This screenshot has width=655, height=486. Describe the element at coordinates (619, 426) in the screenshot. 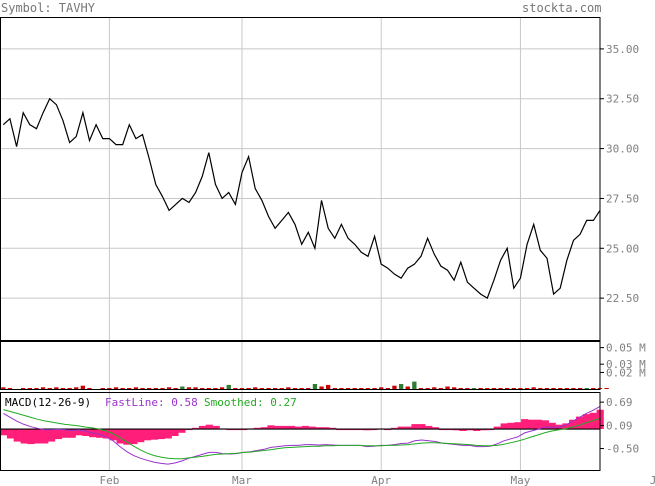

I see `macd-tick-label: 0.09` at that location.